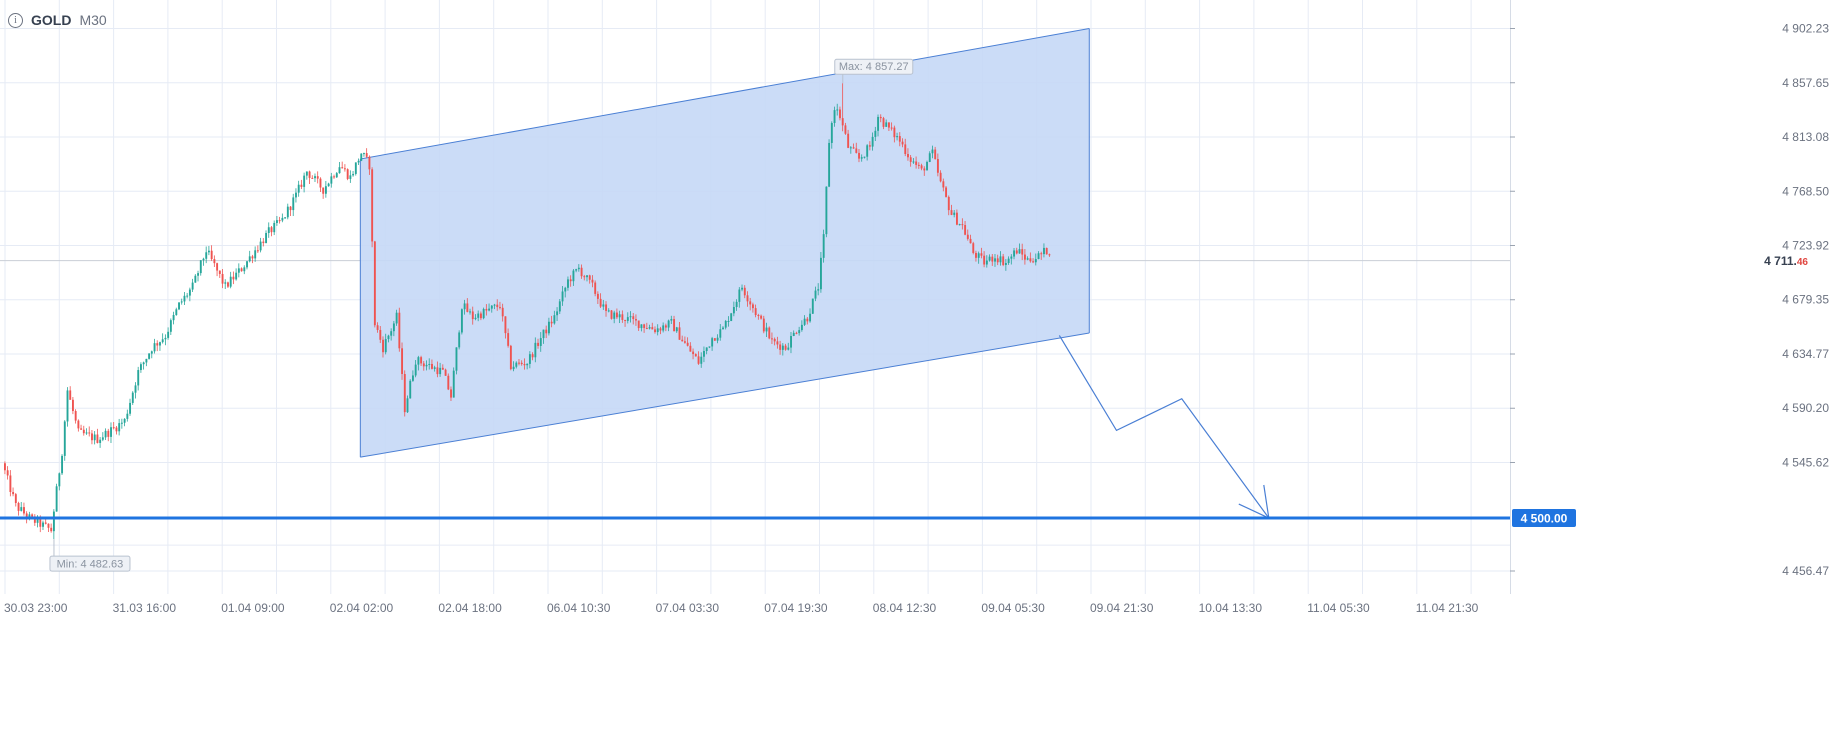 The width and height of the screenshot is (1848, 729). I want to click on y-tick-label: 4 902.23, so click(1805, 29).